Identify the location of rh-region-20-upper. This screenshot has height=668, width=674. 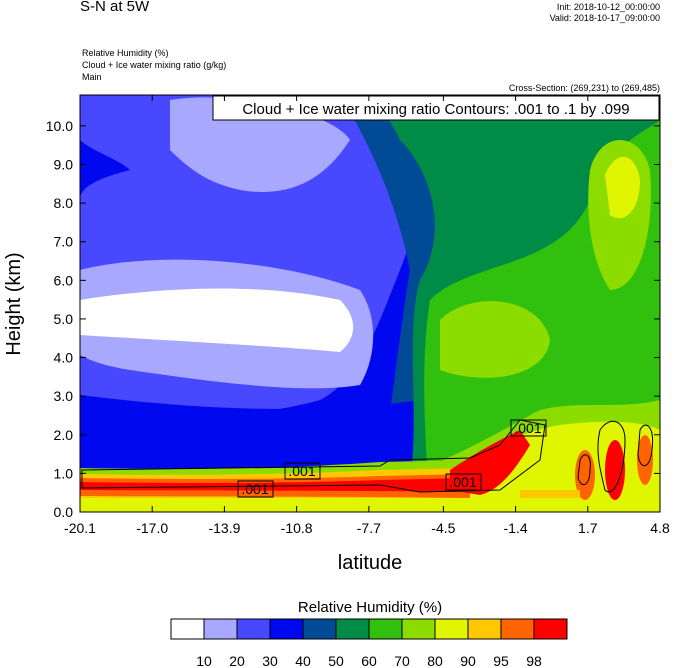
(260, 144).